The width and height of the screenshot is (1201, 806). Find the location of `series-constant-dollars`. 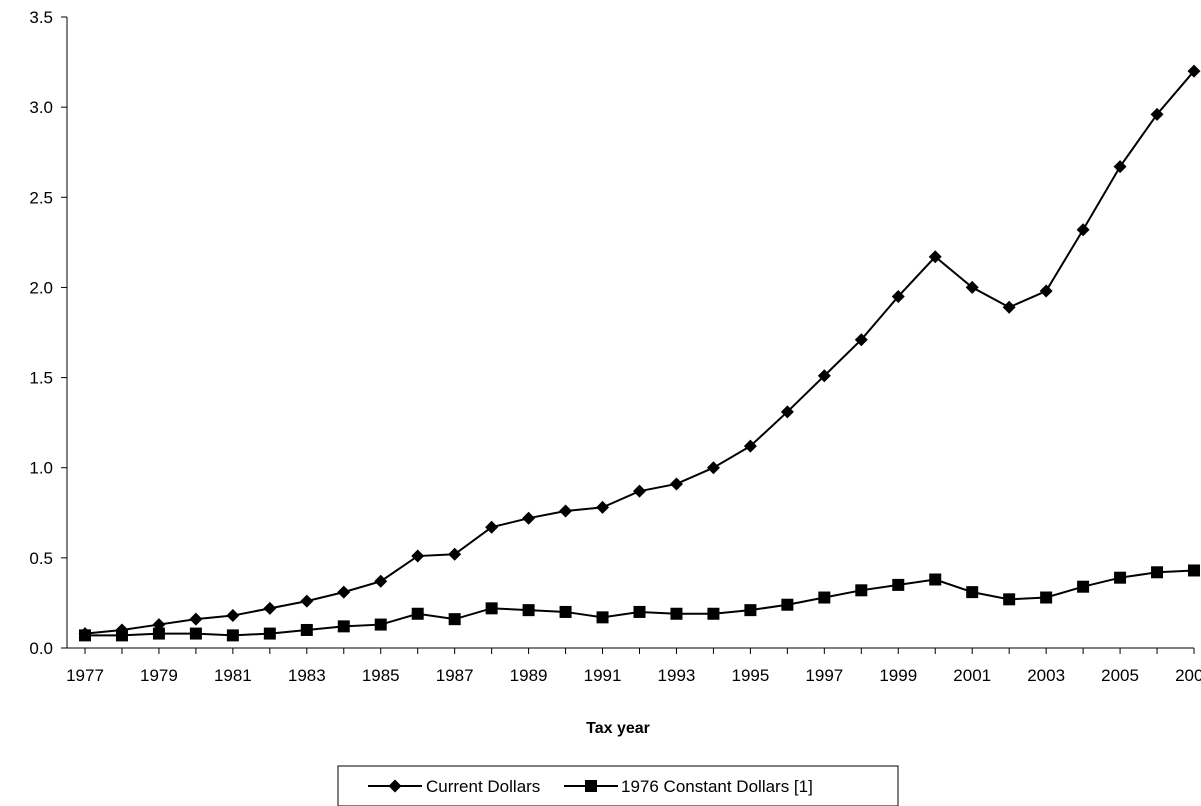

series-constant-dollars is located at coordinates (639, 603).